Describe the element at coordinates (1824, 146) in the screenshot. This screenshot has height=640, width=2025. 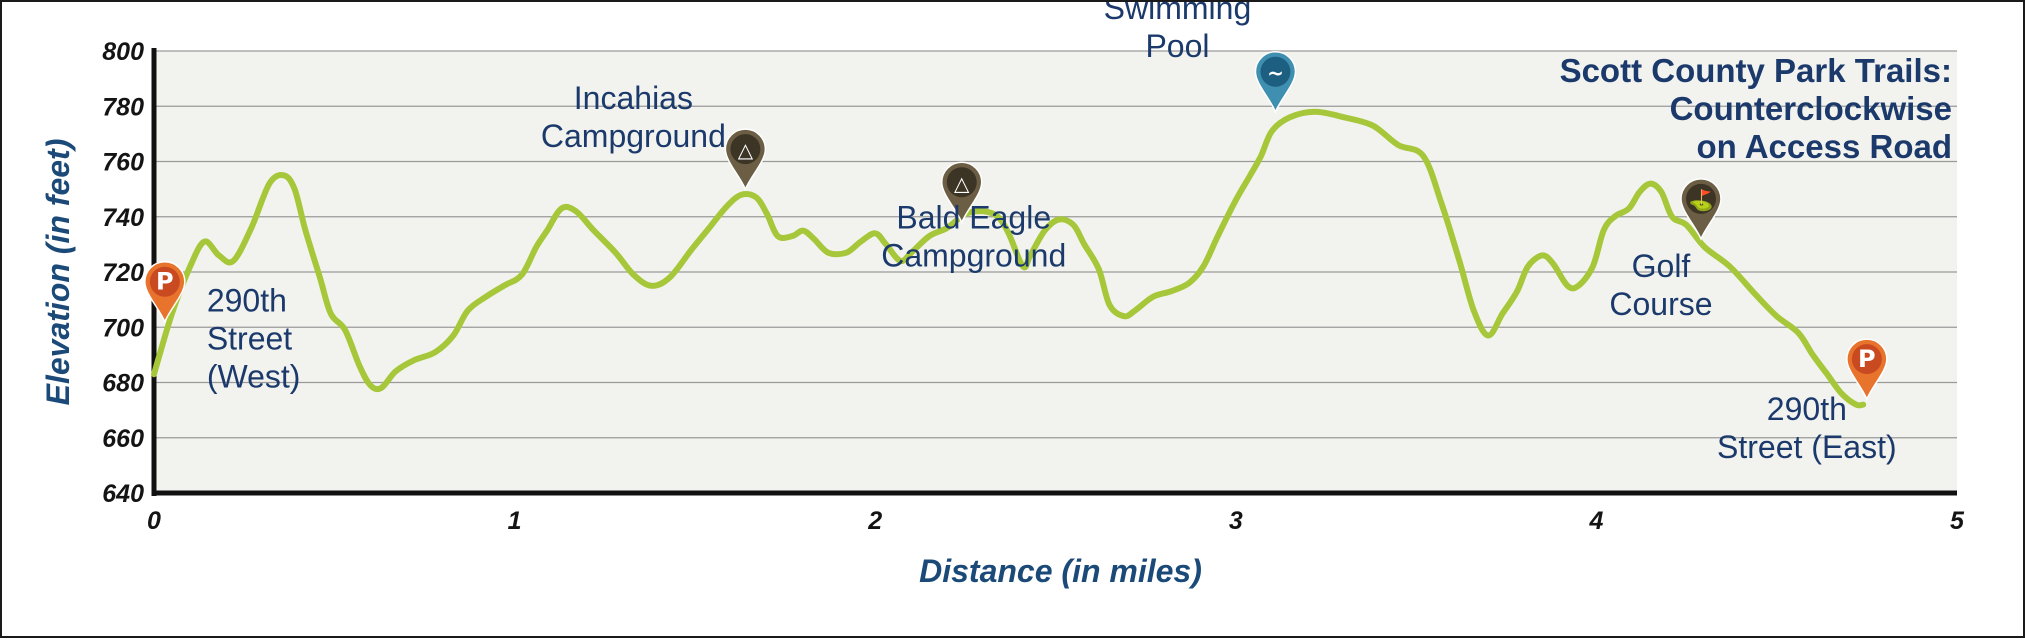
I see `chart-title-line: on Access Road` at that location.